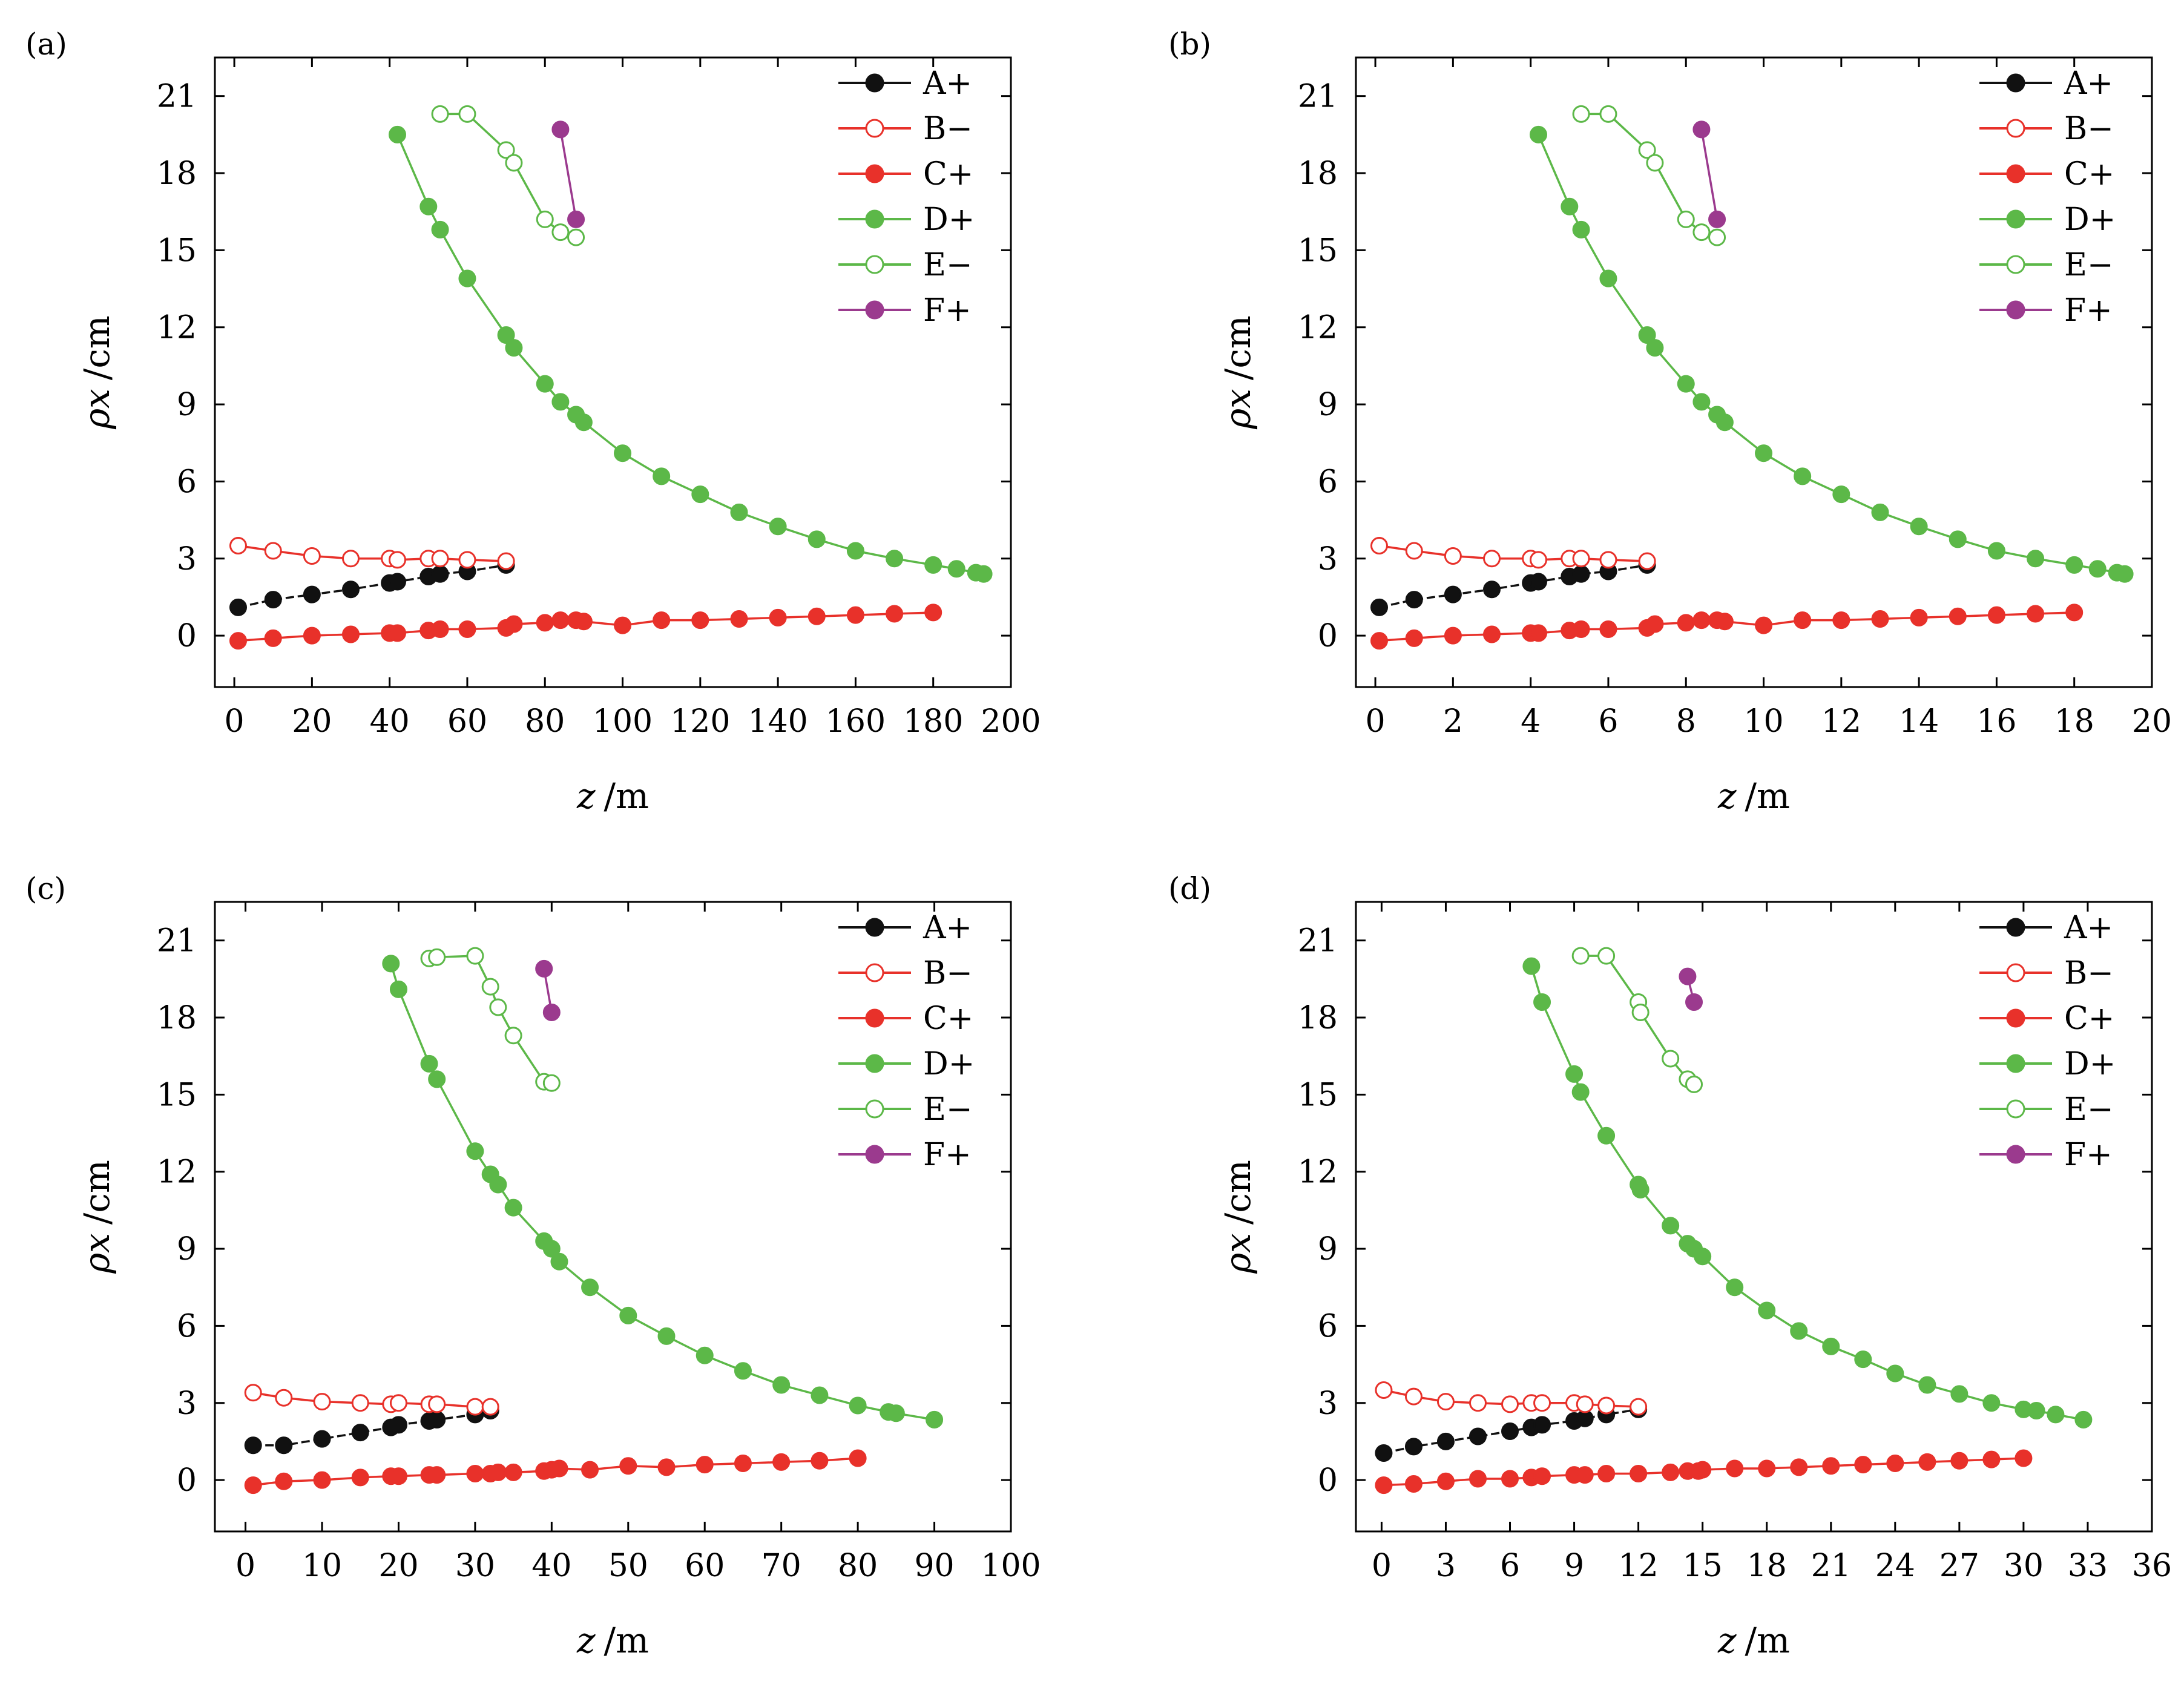 The image size is (2184, 1687). What do you see at coordinates (555, 1472) in the screenshot?
I see `series-Cplus` at bounding box center [555, 1472].